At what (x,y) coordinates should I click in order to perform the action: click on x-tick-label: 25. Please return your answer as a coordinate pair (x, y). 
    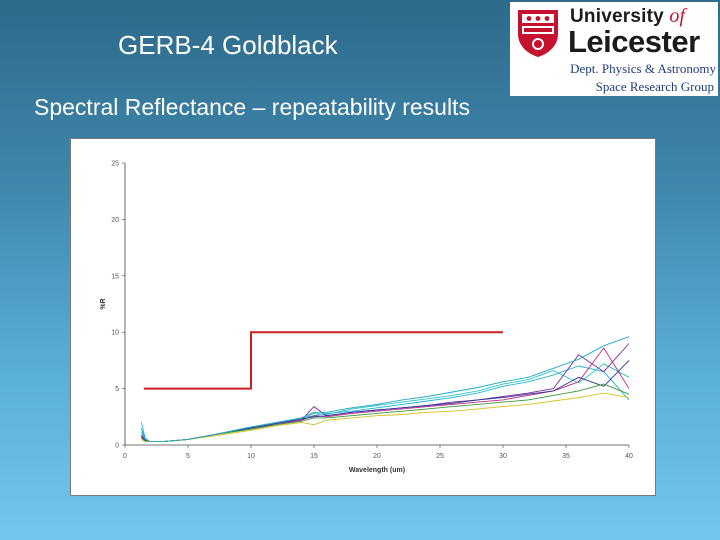
    Looking at the image, I should click on (440, 456).